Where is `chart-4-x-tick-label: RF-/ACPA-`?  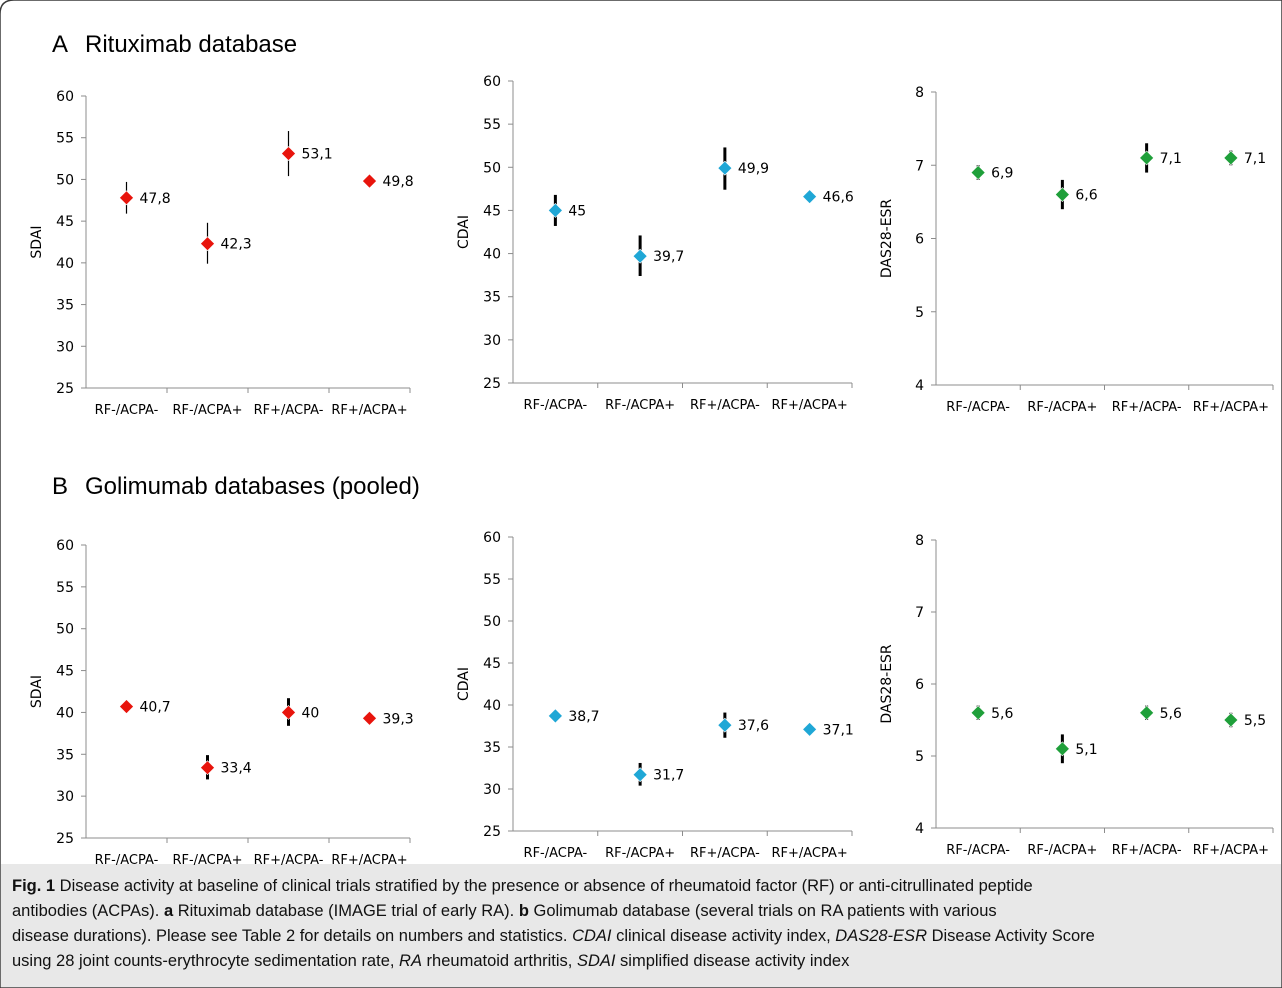 chart-4-x-tick-label: RF-/ACPA- is located at coordinates (127, 860).